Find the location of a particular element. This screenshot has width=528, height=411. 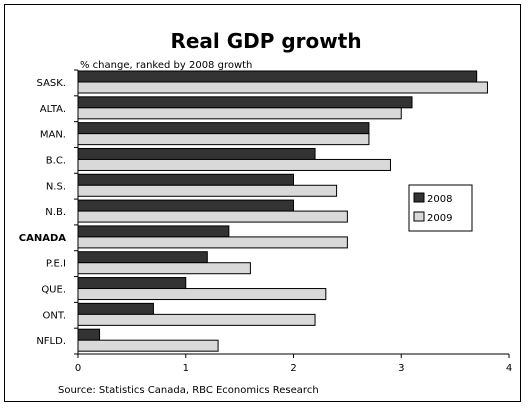

x-tick-label: 1 is located at coordinates (186, 368).